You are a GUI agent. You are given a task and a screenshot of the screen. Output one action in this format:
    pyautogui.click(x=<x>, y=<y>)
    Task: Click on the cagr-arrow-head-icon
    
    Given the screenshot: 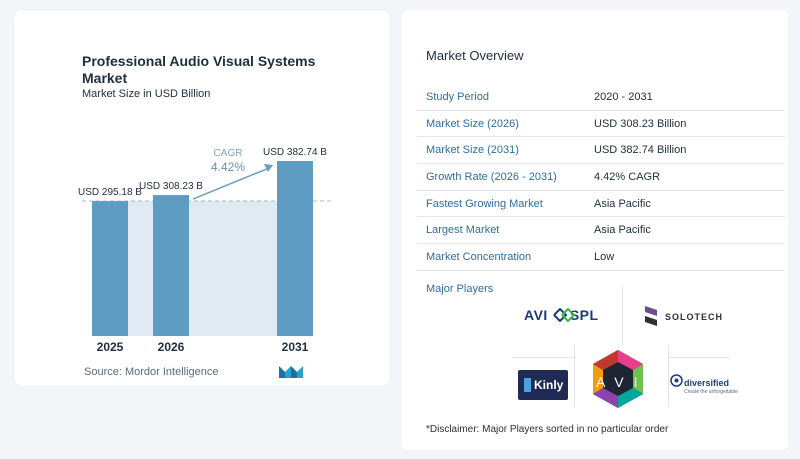 What is the action you would take?
    pyautogui.click(x=268, y=168)
    